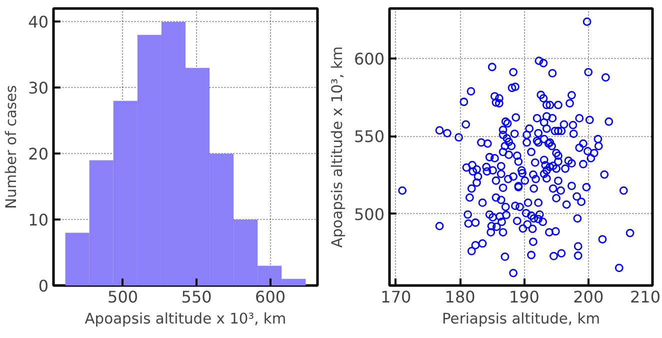 The height and width of the screenshot is (338, 662). Describe the element at coordinates (38, 220) in the screenshot. I see `y-tick-label: 10` at that location.